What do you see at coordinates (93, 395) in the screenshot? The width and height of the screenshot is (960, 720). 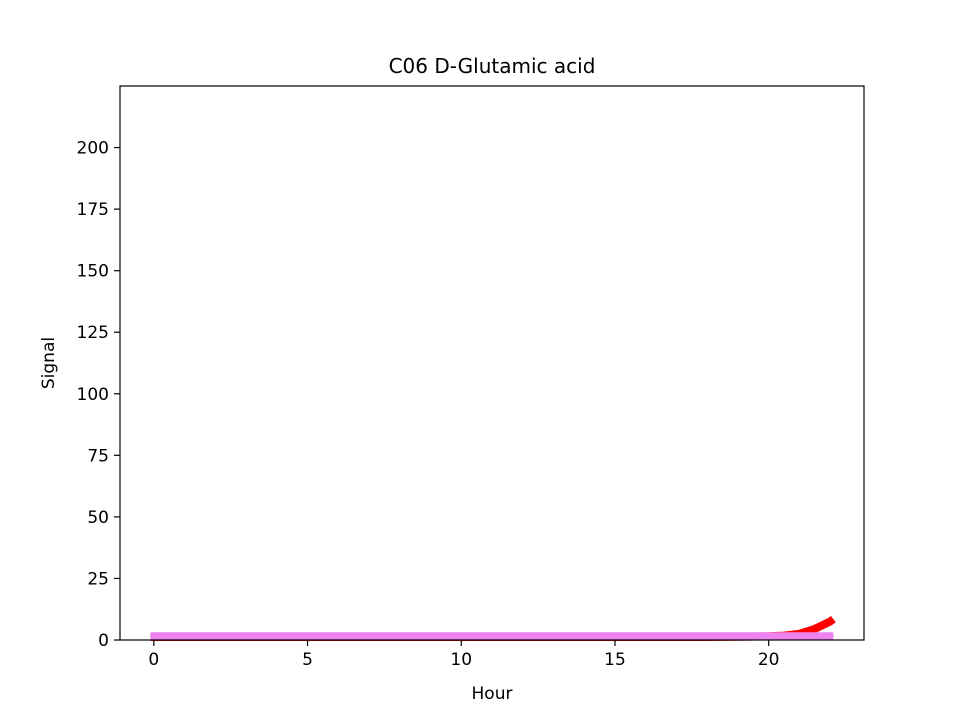 I see `y-tick-label: 100` at bounding box center [93, 395].